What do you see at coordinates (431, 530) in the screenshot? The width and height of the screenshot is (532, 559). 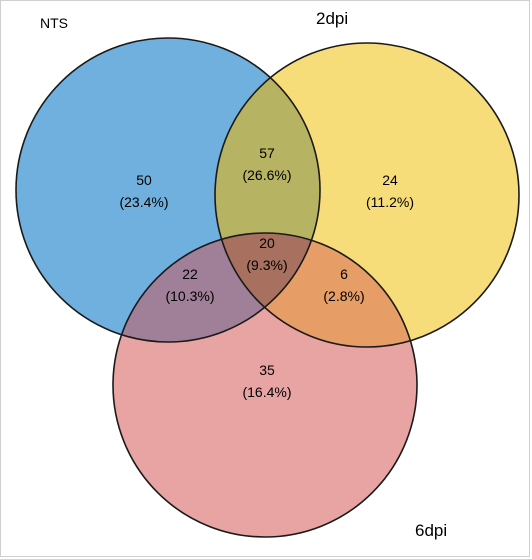 I see `6dpi-label: 6dpi` at bounding box center [431, 530].